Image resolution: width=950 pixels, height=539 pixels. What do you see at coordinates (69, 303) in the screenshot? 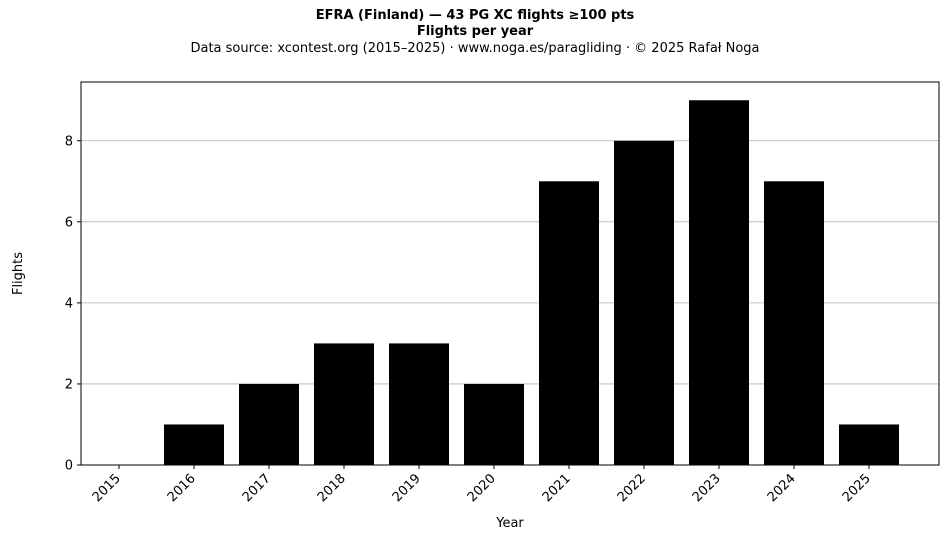
I see `y-tick-label: 4` at bounding box center [69, 303].